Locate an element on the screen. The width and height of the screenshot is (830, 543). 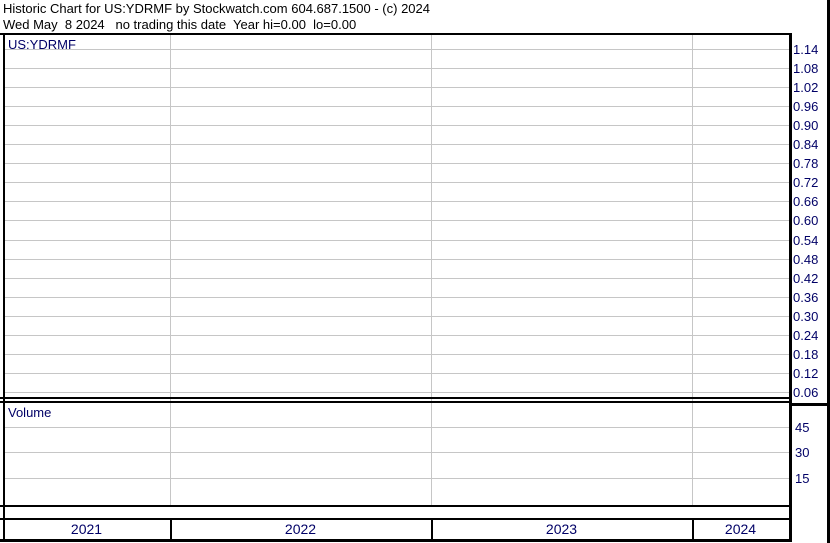
price-tick-label: 0.90 is located at coordinates (806, 125).